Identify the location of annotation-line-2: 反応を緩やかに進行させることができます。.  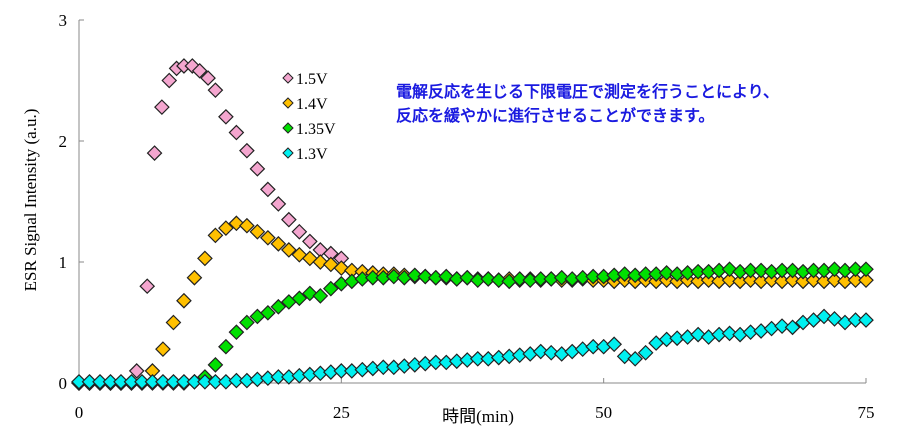
(555, 115).